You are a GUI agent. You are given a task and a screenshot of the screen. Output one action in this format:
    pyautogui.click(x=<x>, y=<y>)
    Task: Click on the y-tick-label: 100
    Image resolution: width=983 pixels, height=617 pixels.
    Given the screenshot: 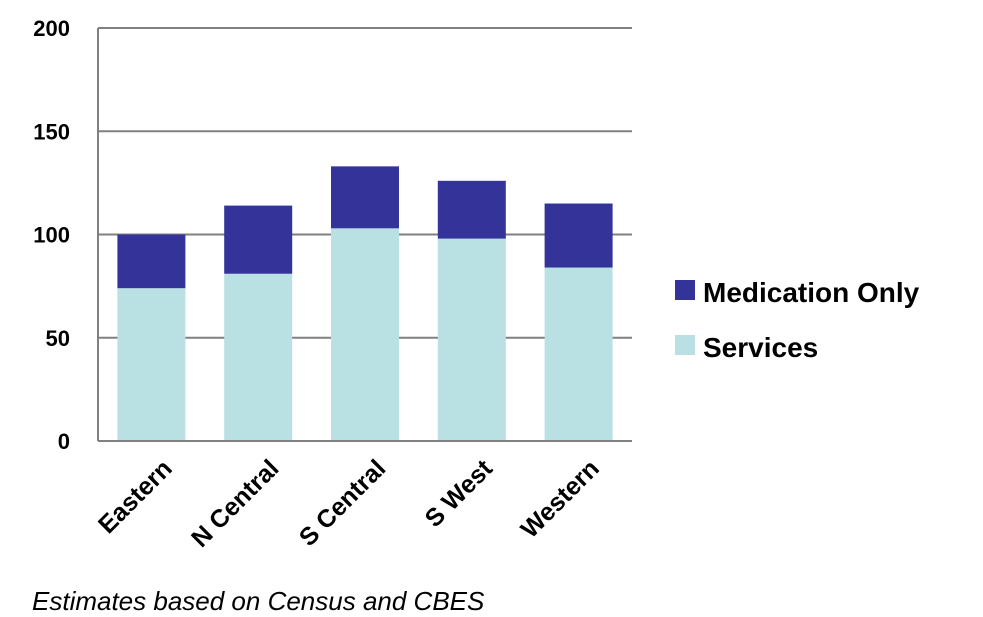 What is the action you would take?
    pyautogui.click(x=51, y=235)
    